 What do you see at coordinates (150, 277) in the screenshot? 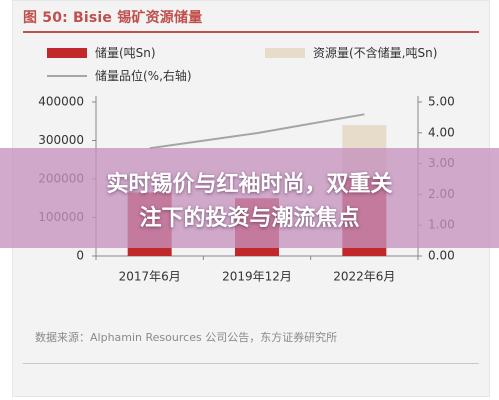
I see `x-tick-label: 2017年6月` at bounding box center [150, 277].